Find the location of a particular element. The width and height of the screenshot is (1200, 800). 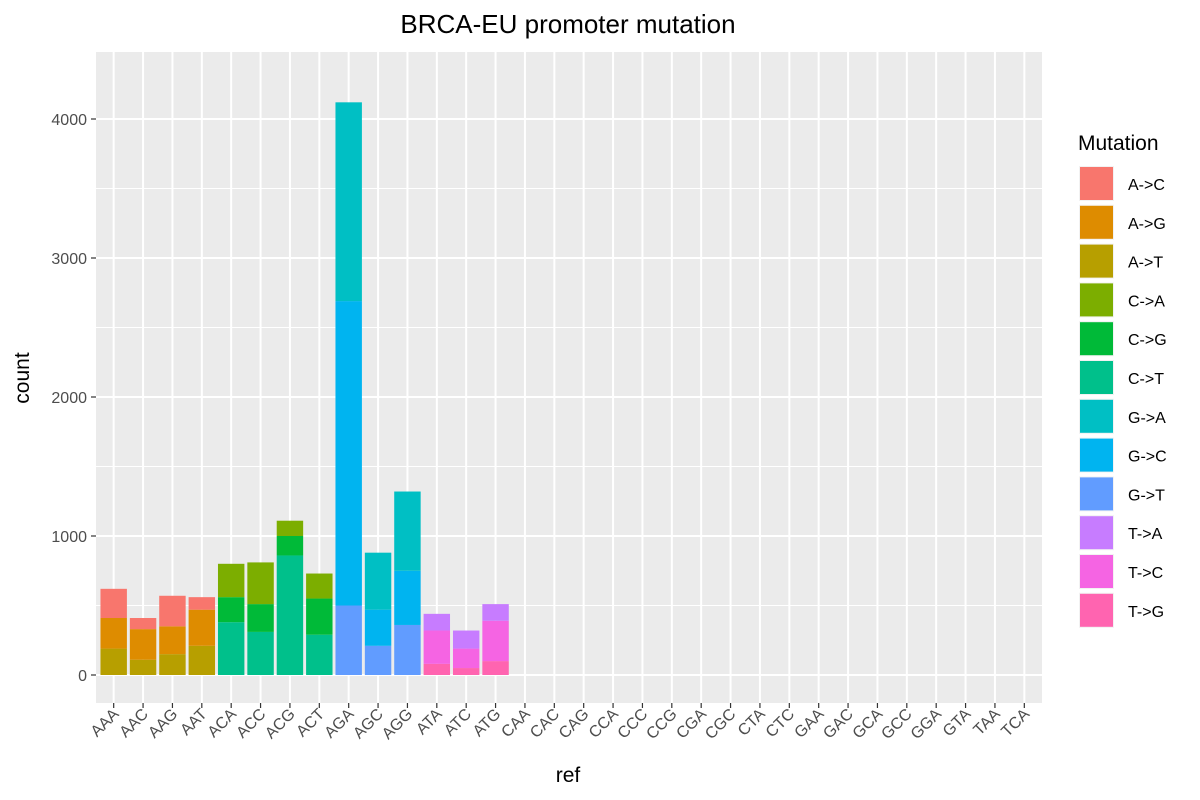

legend-label: C->A is located at coordinates (1146, 301).